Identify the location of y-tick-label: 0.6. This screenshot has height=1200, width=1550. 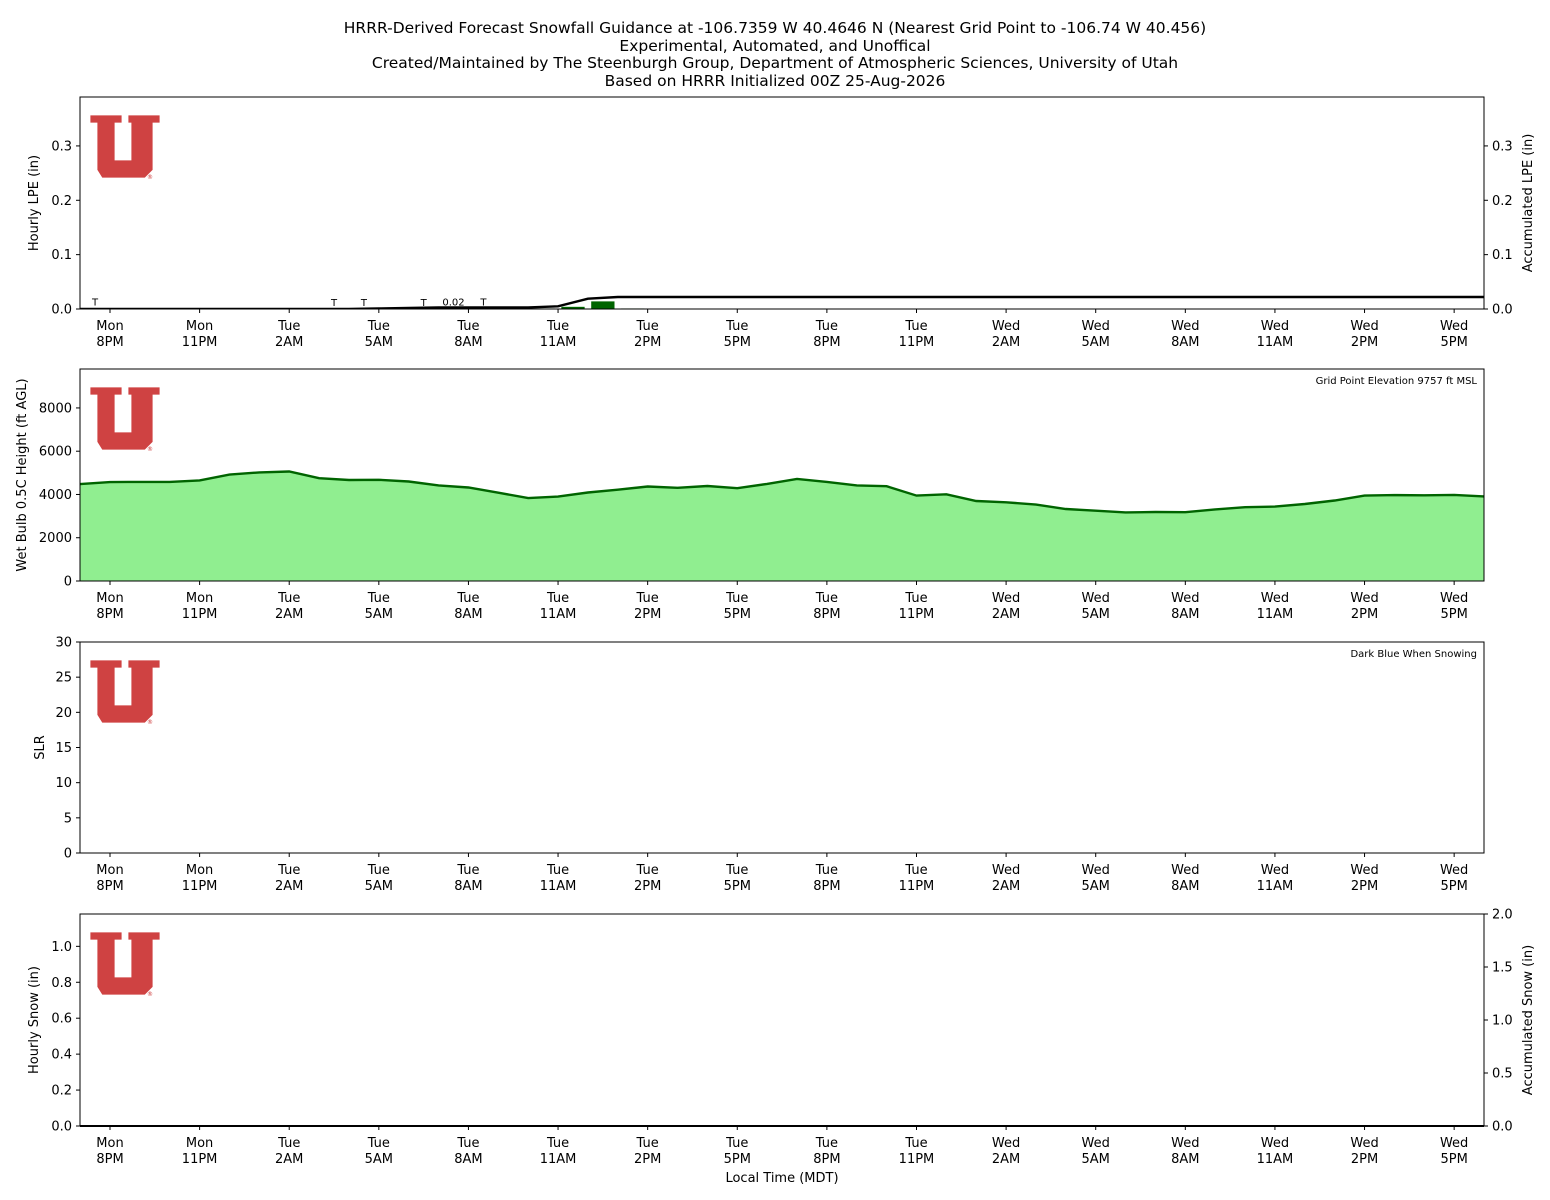
(61, 1019).